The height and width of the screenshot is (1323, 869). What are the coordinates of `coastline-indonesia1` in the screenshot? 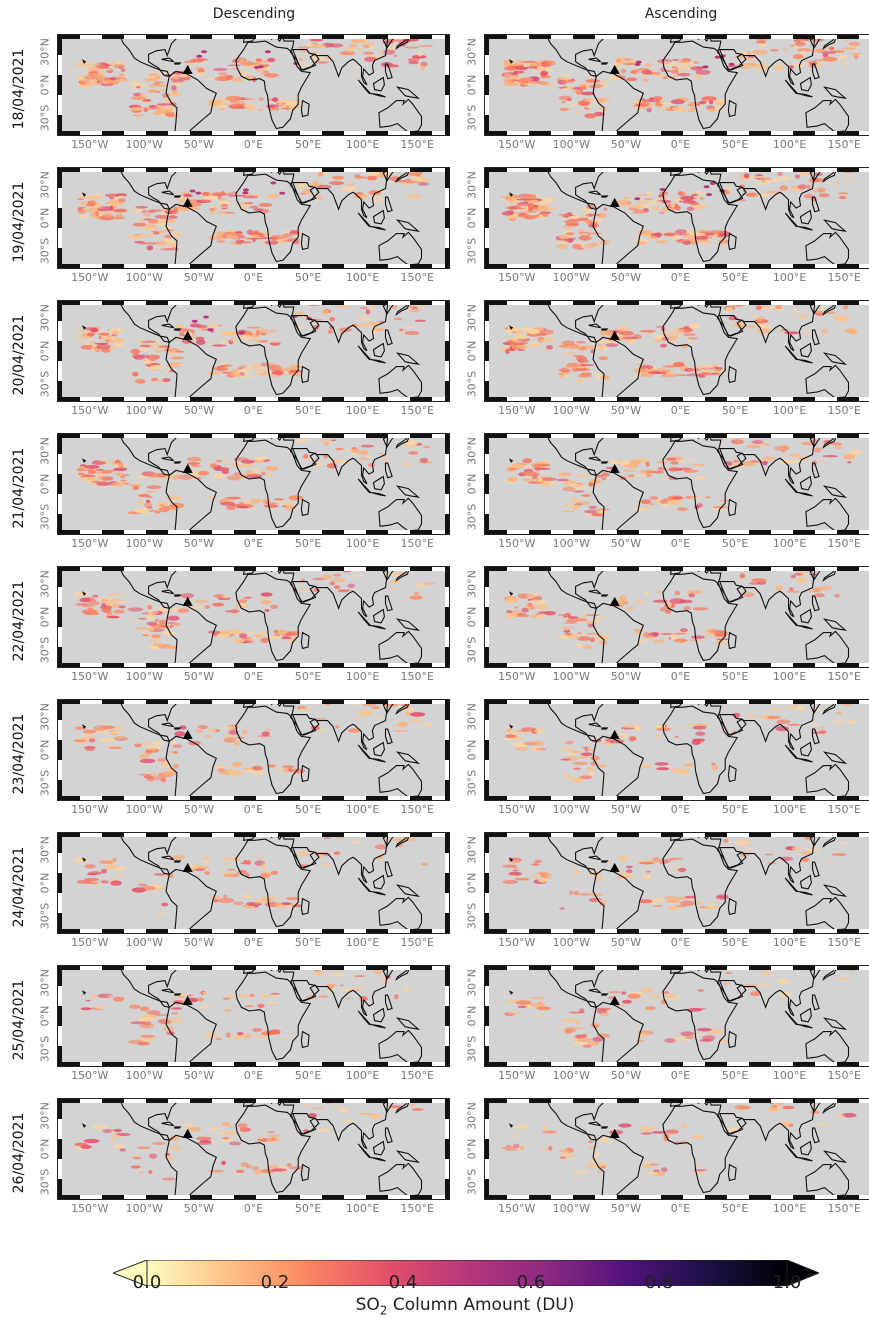 It's located at (798, 620).